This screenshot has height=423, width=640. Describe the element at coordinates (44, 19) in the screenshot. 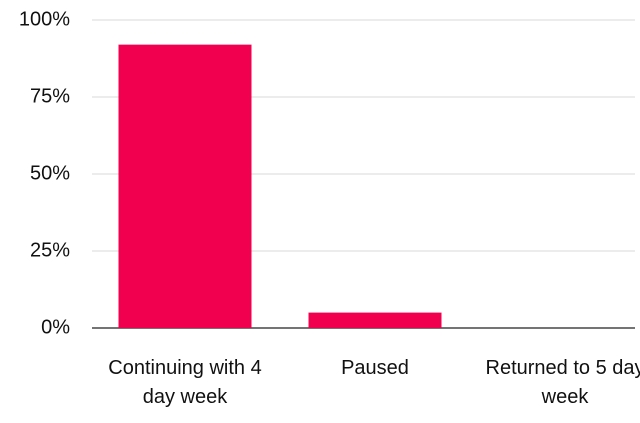

I see `y-tick-label: 100%` at that location.